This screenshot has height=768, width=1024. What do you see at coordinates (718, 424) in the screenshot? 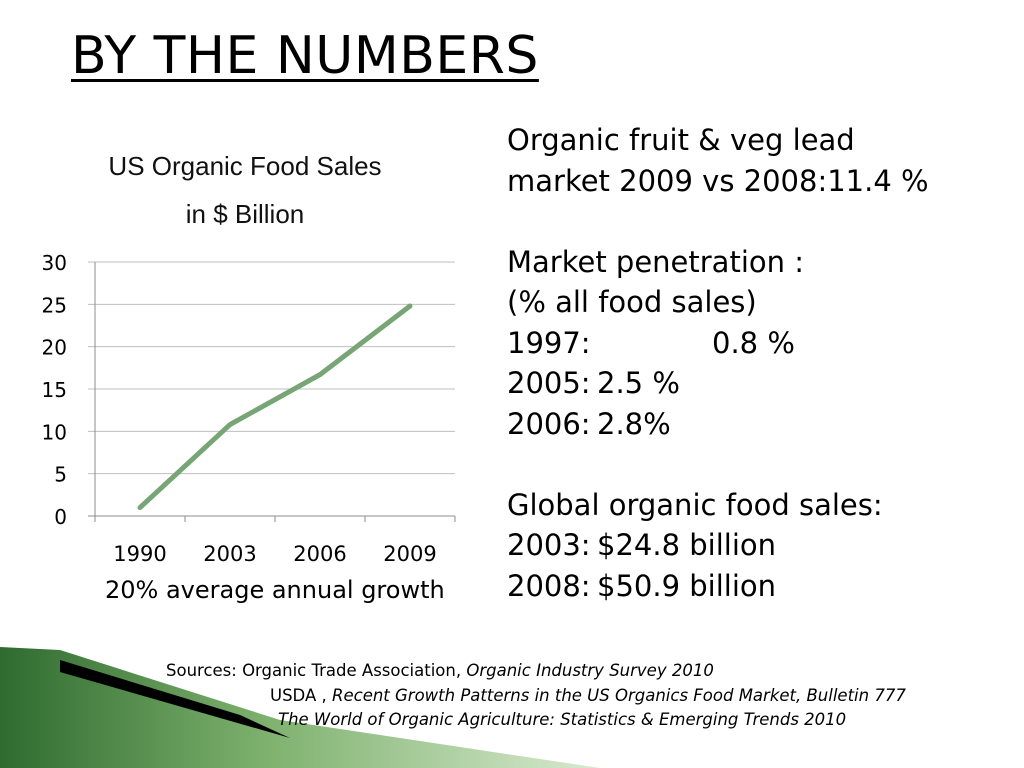
I see `penetration-row: 2006: 2.8%` at bounding box center [718, 424].